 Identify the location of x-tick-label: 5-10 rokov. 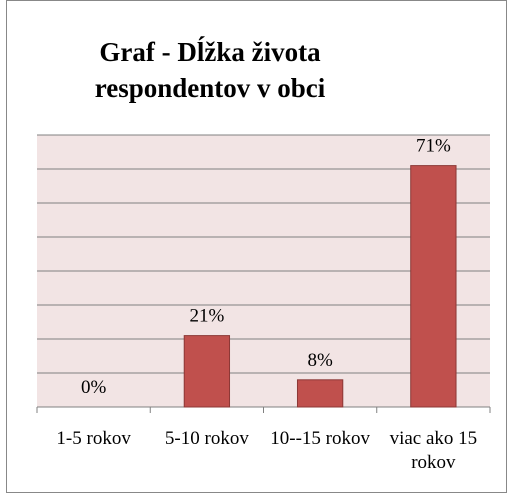
(206, 438).